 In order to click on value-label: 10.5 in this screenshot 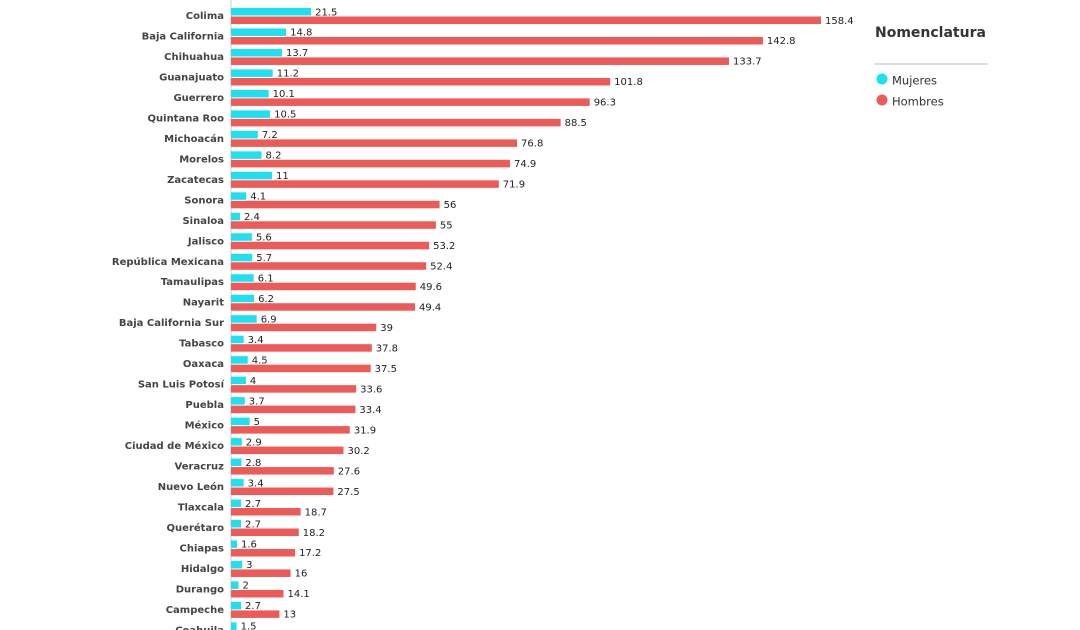, I will do `click(285, 115)`.